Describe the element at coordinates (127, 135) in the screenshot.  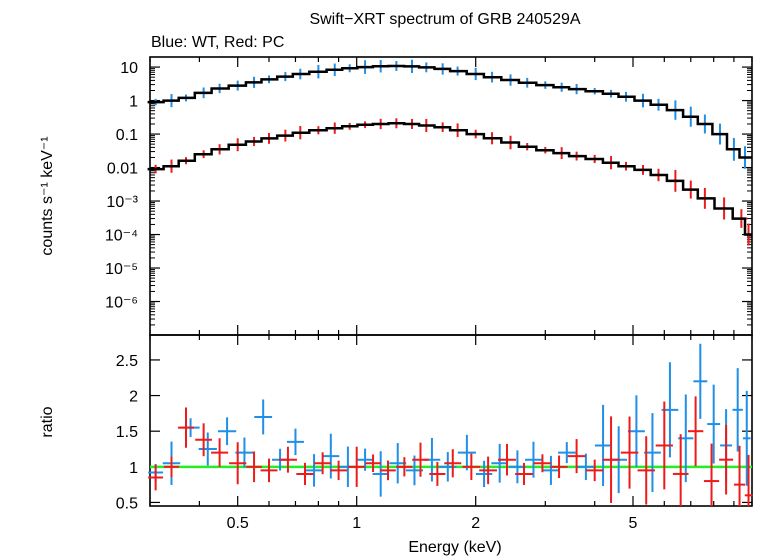
I see `spectrum-y-tick-label: 0.1` at that location.